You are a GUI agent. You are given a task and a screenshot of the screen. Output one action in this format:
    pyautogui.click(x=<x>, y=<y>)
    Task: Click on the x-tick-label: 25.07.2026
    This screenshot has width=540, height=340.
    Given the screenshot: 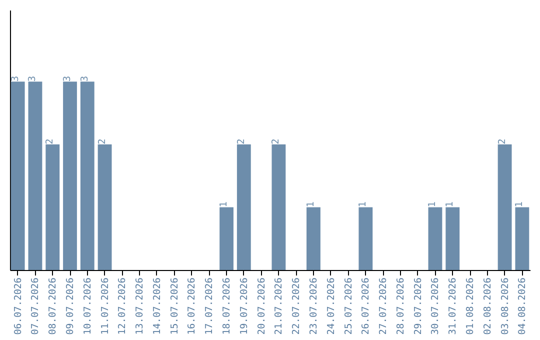 What is the action you would take?
    pyautogui.click(x=348, y=306)
    